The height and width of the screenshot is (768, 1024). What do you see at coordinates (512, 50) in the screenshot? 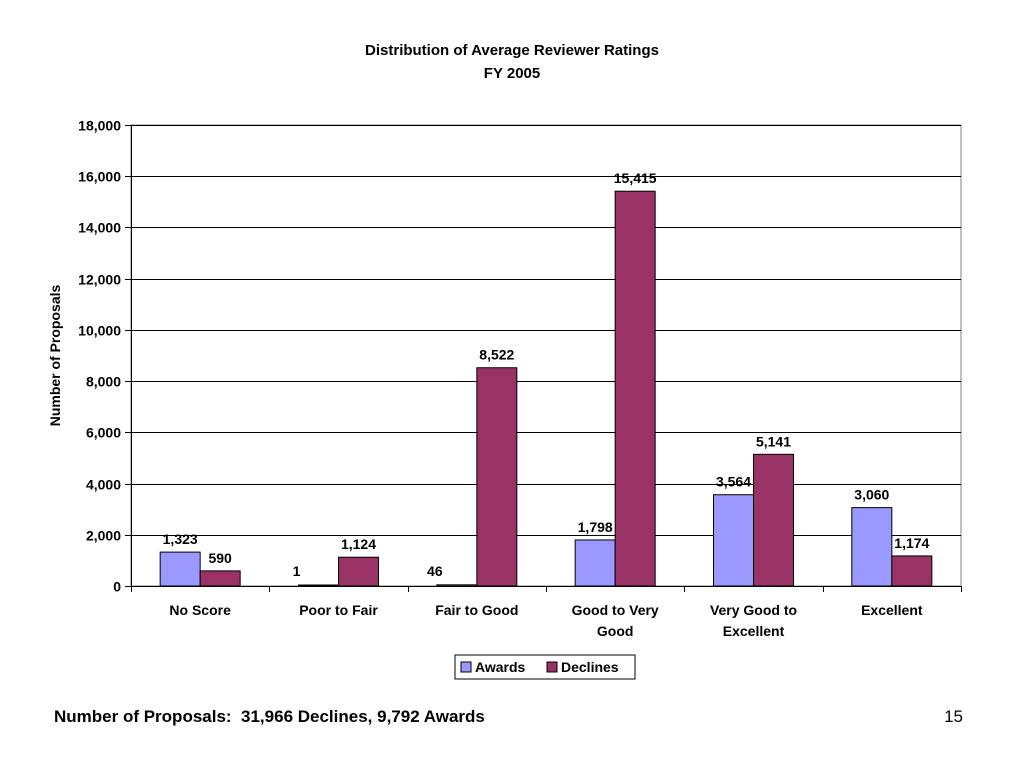
I see `chart-title: Distribution of Average Reviewer Ratings` at bounding box center [512, 50].